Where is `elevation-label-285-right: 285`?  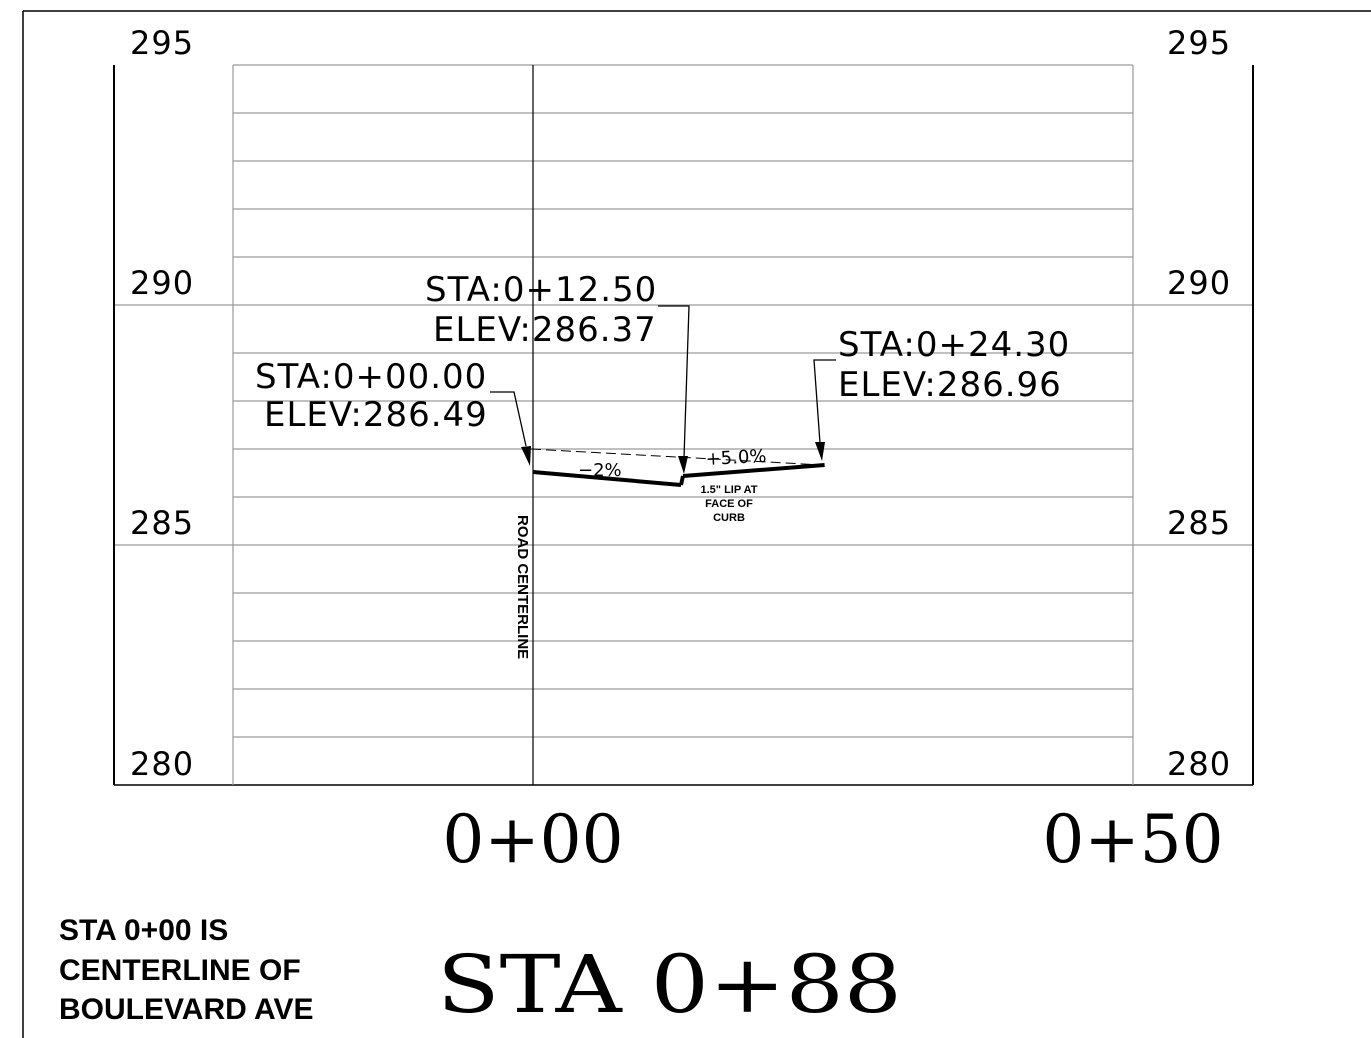 elevation-label-285-right: 285 is located at coordinates (1199, 523).